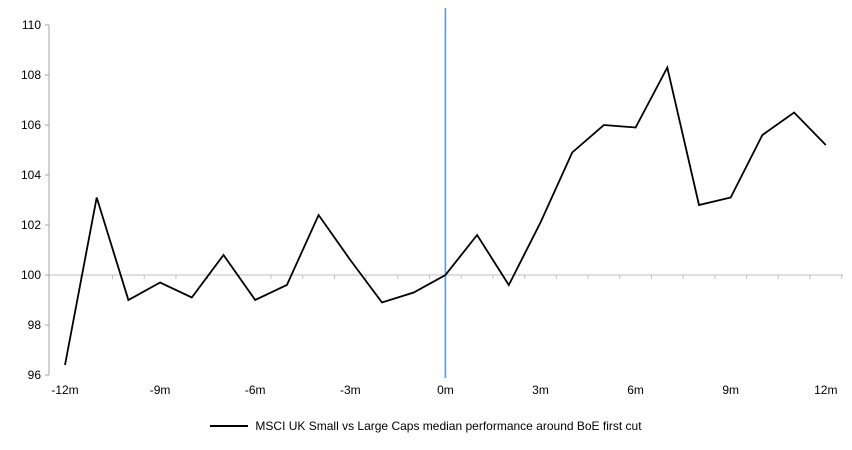 This screenshot has width=852, height=450. I want to click on y-tick-label: 110, so click(31, 25).